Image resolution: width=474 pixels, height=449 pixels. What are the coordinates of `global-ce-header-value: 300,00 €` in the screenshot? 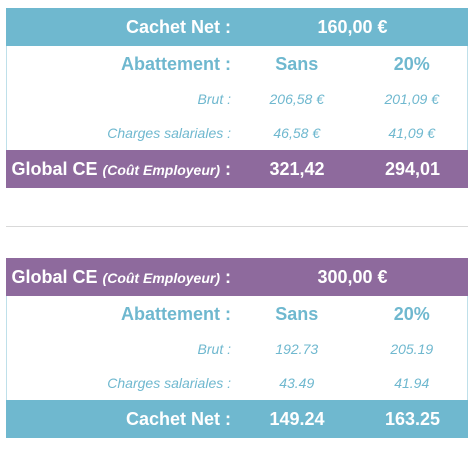 It's located at (352, 276).